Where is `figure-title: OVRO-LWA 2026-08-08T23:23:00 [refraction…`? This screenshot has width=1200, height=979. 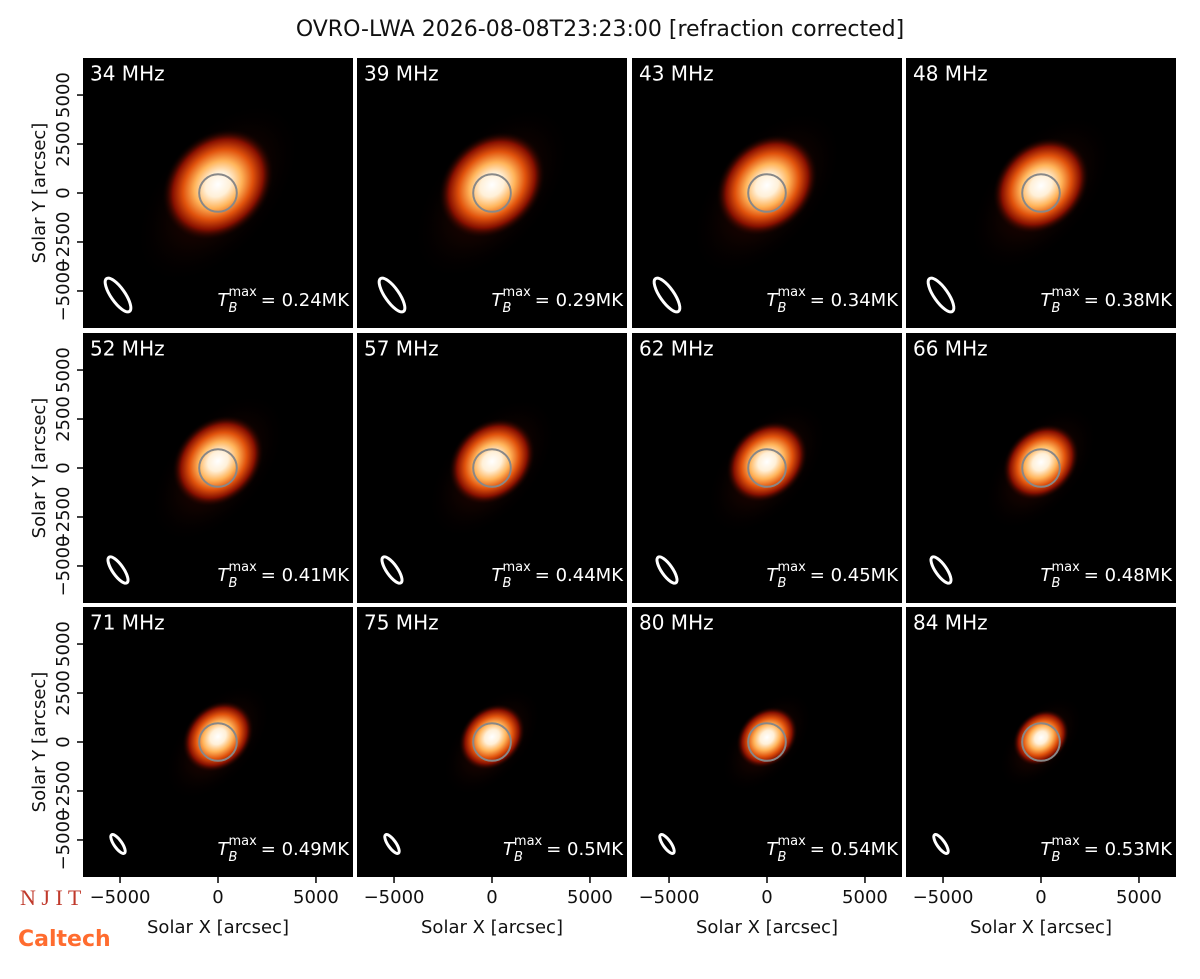 figure-title: OVRO-LWA 2026-08-08T23:23:00 [refraction… is located at coordinates (600, 29).